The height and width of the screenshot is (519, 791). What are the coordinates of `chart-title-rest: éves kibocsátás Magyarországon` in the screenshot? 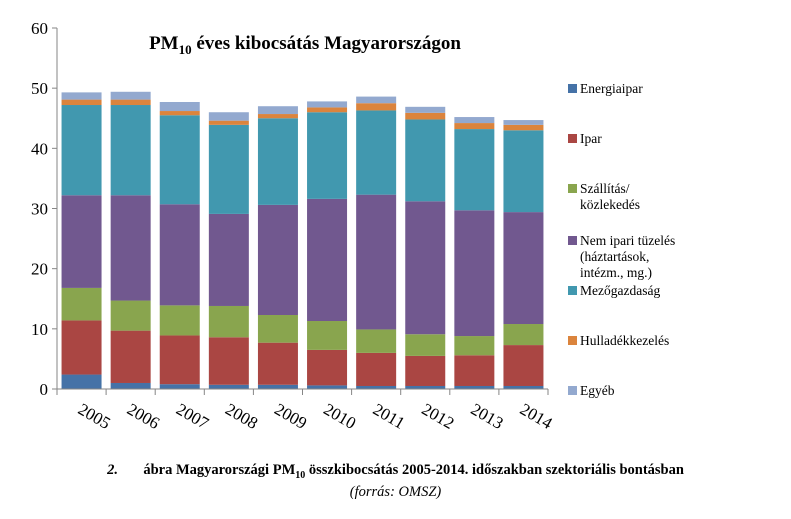 It's located at (327, 43).